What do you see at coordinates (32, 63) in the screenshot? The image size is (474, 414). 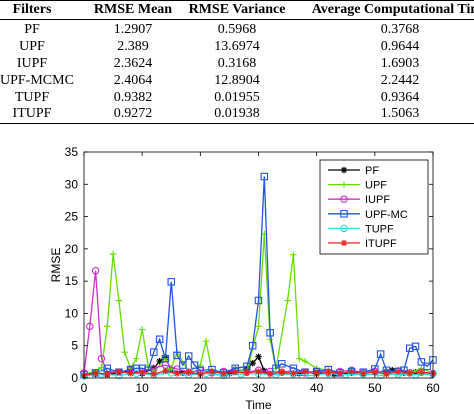 I see `row-2-filter: IUPF` at bounding box center [32, 63].